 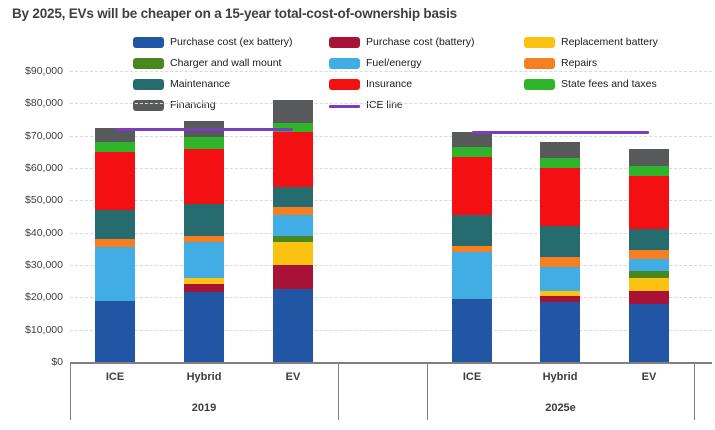 What do you see at coordinates (193, 105) in the screenshot?
I see `legend-label: Financing` at bounding box center [193, 105].